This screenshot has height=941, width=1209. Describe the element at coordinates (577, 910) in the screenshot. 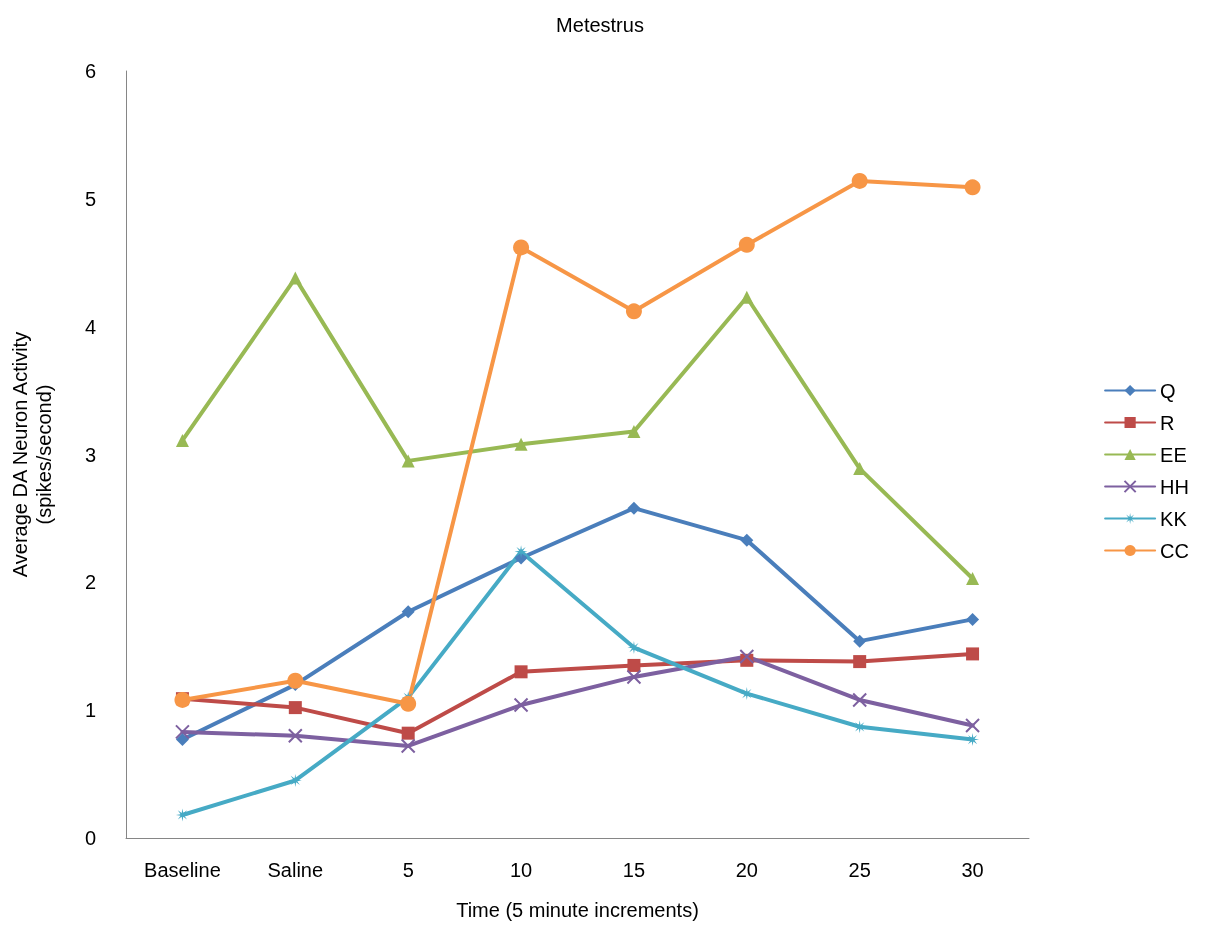

I see `x-axis-title: Time (5 minute increments)` at that location.